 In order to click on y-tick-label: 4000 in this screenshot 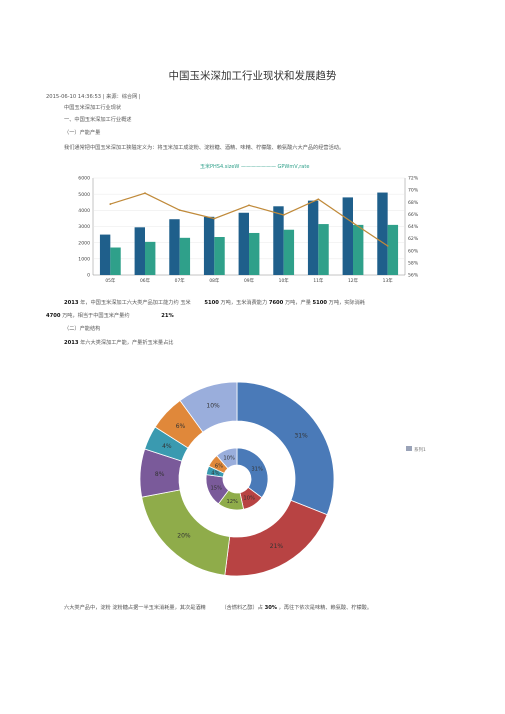, I will do `click(84, 211)`.